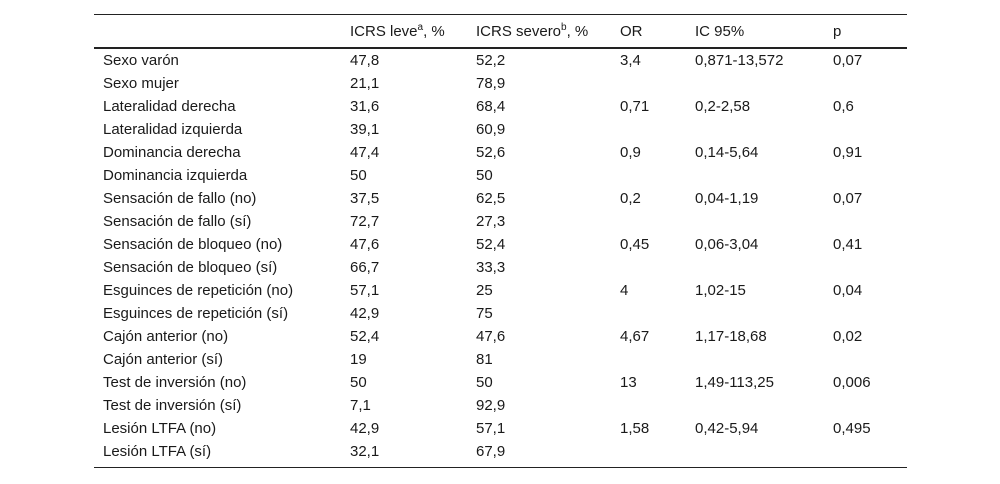 This screenshot has width=1000, height=484. I want to click on cell-icrs-severo: 81, so click(484, 359).